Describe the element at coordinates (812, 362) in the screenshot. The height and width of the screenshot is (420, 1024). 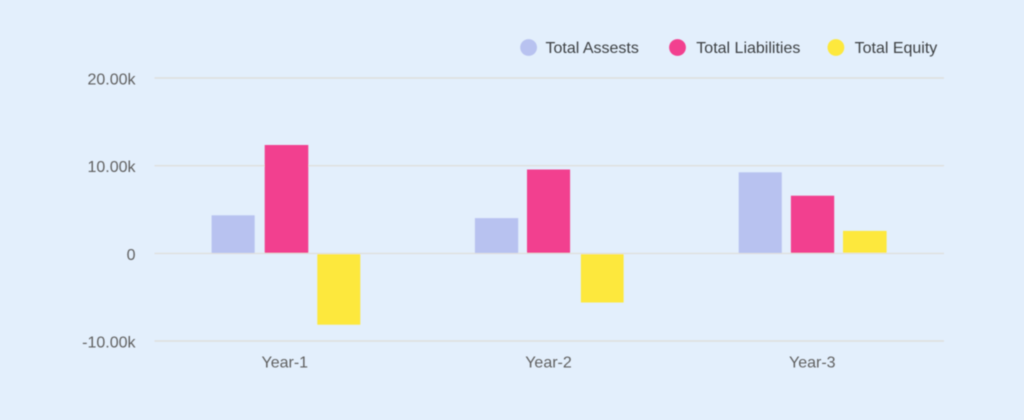
I see `svg-text: Year-3` at that location.